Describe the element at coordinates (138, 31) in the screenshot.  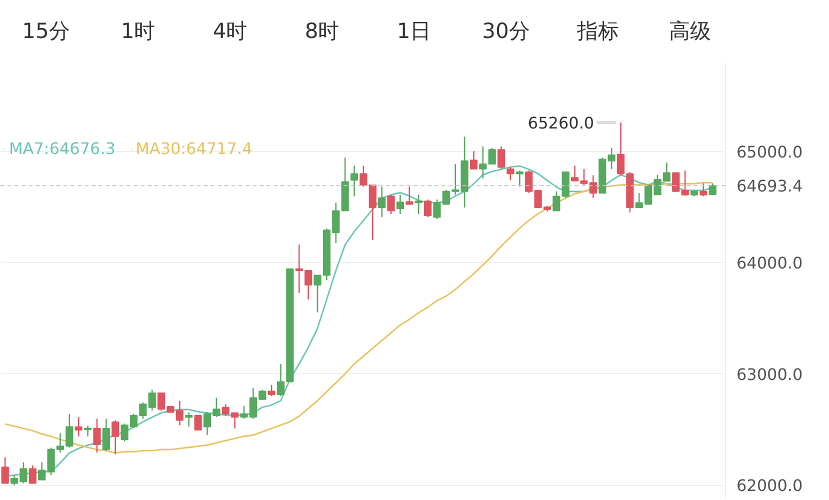
I see `text: 1时` at that location.